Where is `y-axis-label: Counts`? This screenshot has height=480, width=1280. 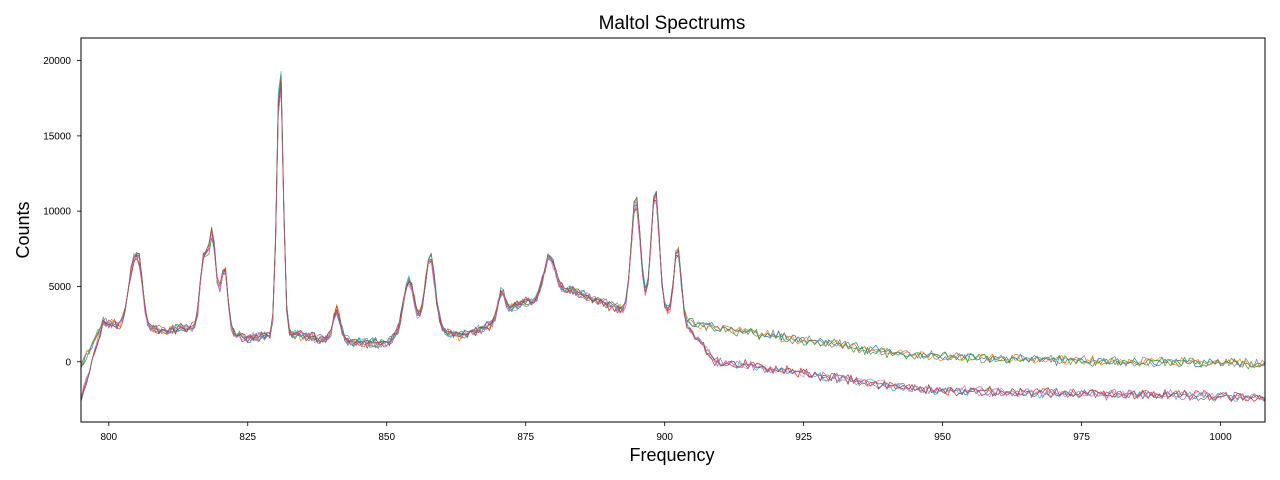 y-axis-label: Counts is located at coordinates (23, 229).